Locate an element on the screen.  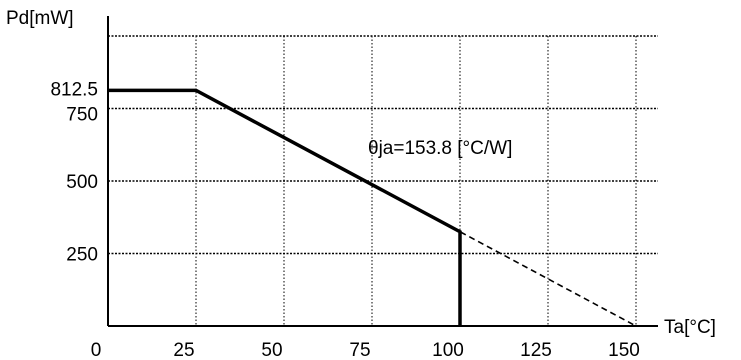
y-axis-title: Pd[mW] is located at coordinates (40, 18).